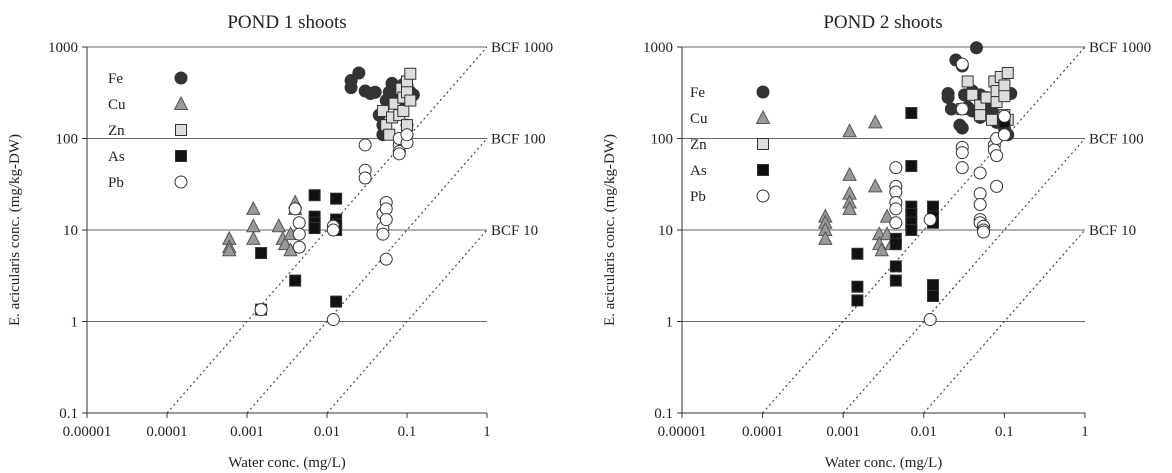  What do you see at coordinates (763, 170) in the screenshot?
I see `legend-marker-as` at bounding box center [763, 170].